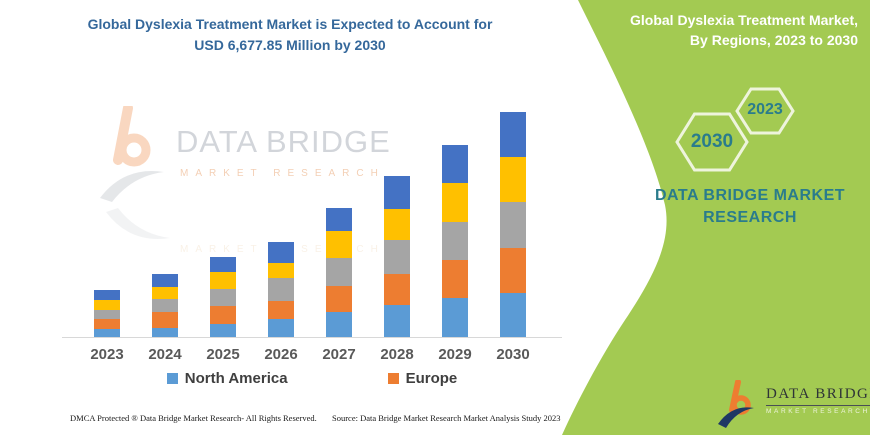 The width and height of the screenshot is (870, 435). I want to click on stacked-bar-2030, so click(513, 224).